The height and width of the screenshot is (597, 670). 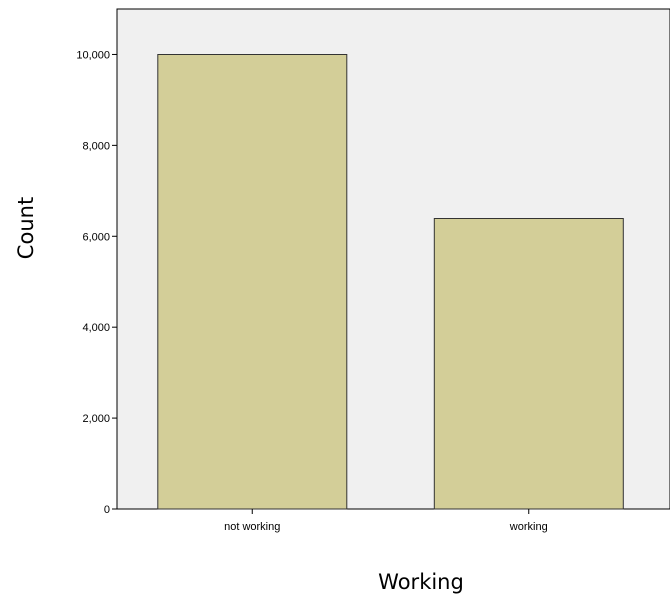 I want to click on y-tick-label: 8,000, so click(x=96, y=146).